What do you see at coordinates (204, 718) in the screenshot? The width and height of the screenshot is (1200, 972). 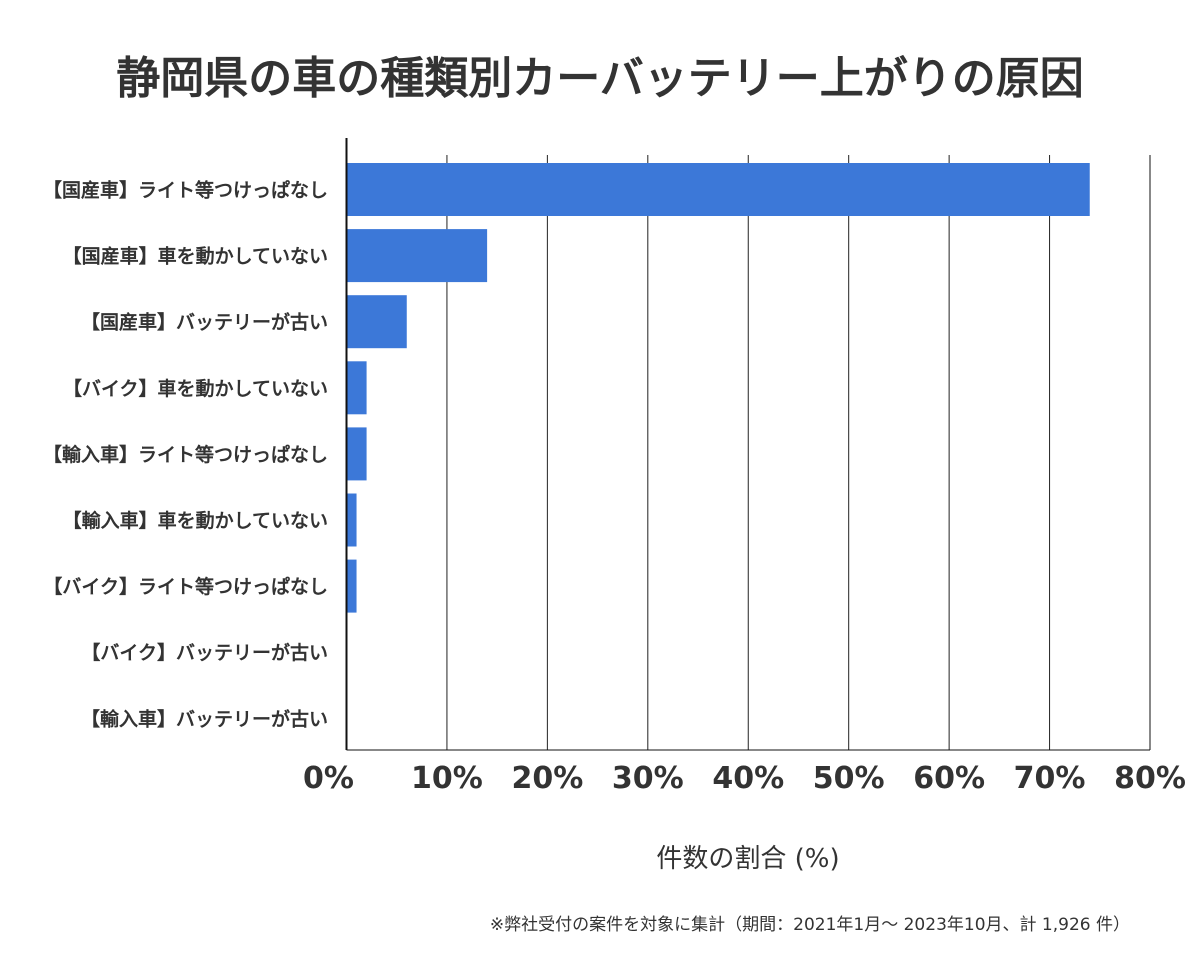 I see `y-category-label: 【輸入車】バッテリーが古い` at bounding box center [204, 718].